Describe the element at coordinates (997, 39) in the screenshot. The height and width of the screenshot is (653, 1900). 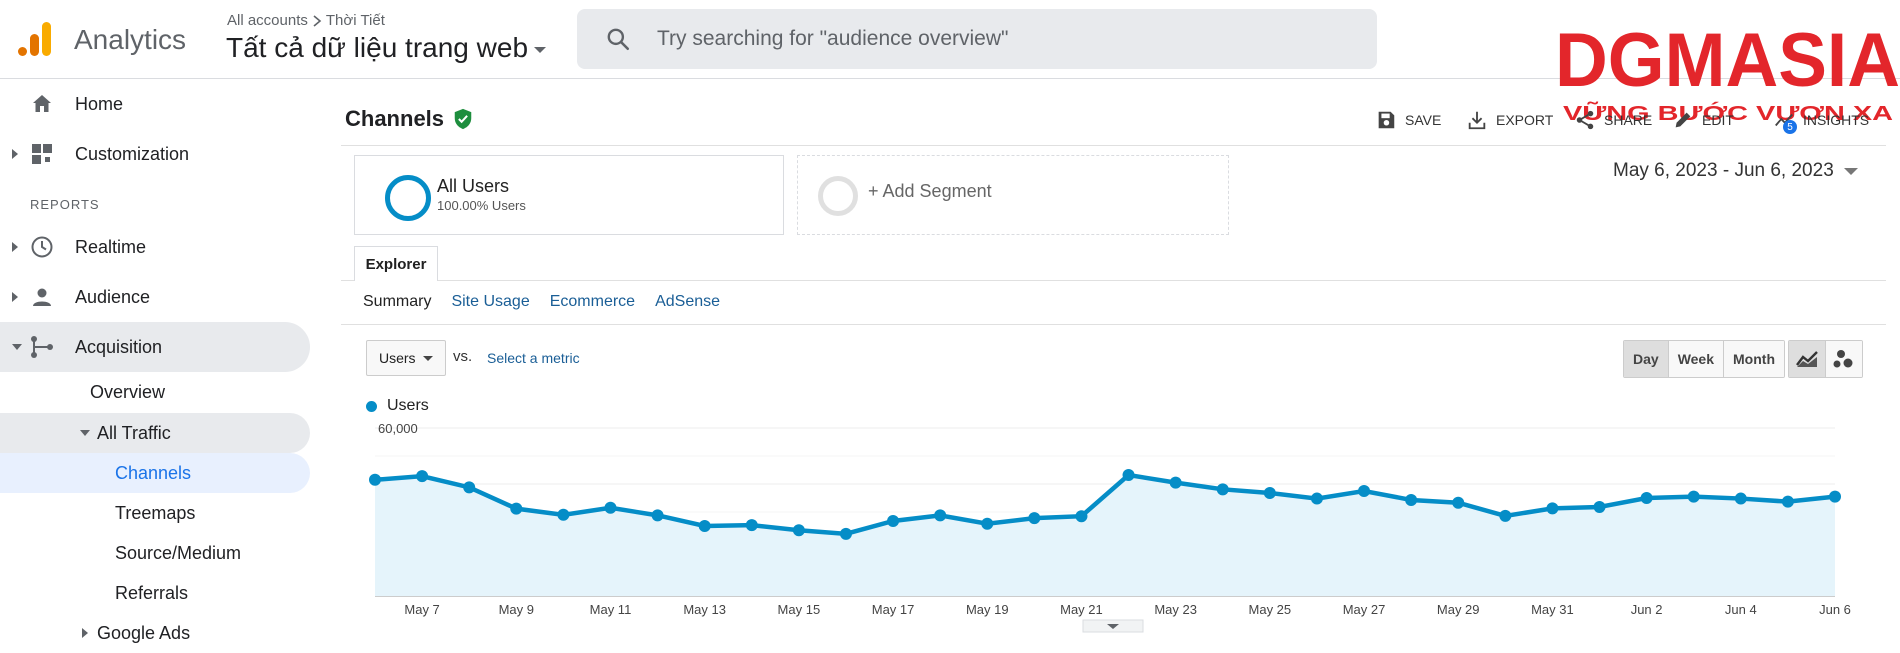
I see `search-input` at that location.